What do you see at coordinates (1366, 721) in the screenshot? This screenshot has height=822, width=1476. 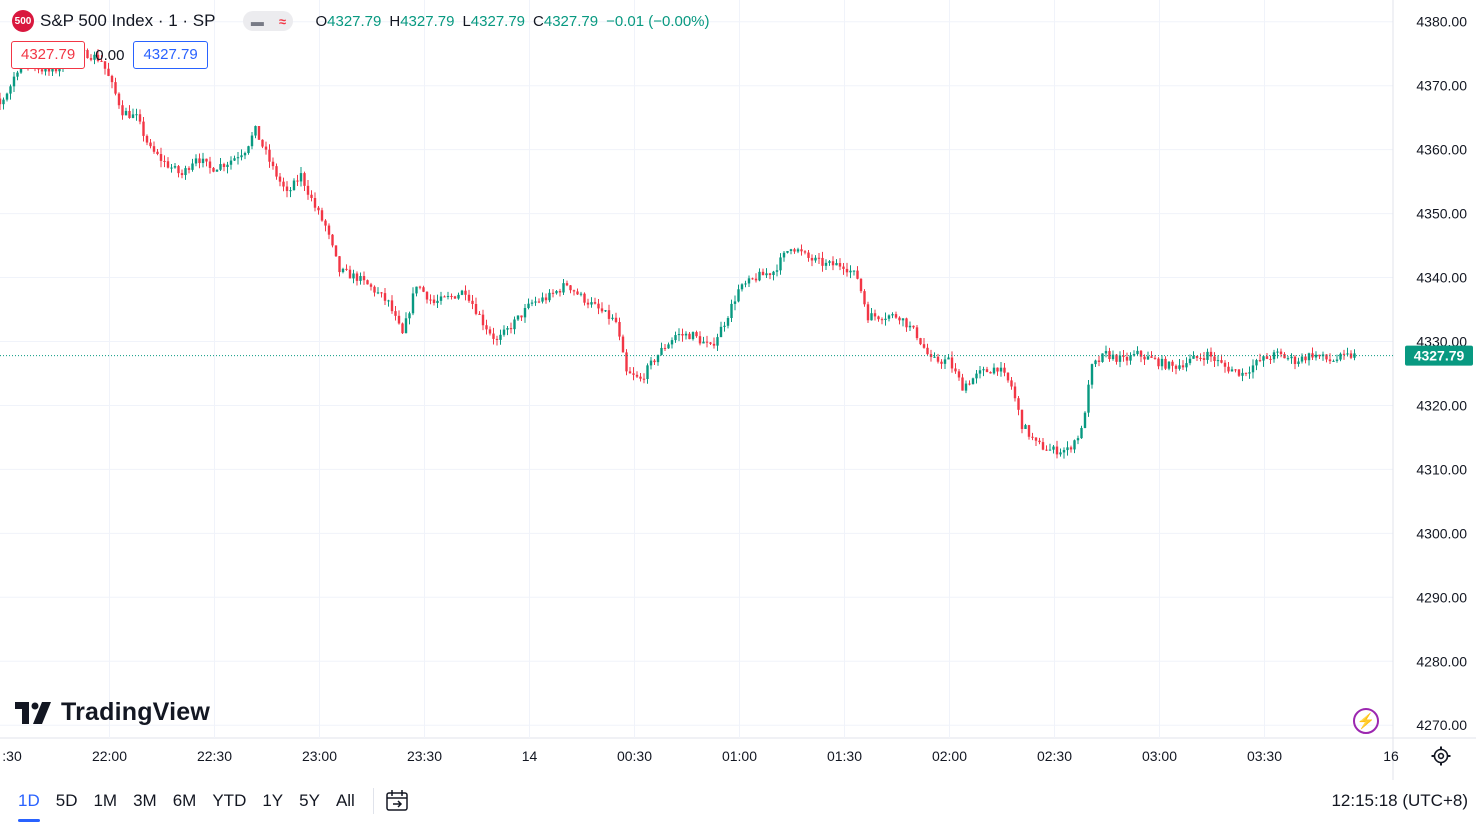 I see `lightning-icon: ⚡` at bounding box center [1366, 721].